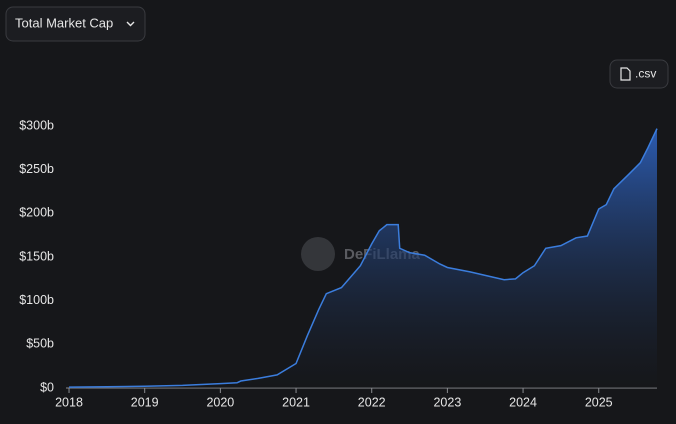 The height and width of the screenshot is (424, 676). I want to click on y-tick-label: $300b, so click(36, 125).